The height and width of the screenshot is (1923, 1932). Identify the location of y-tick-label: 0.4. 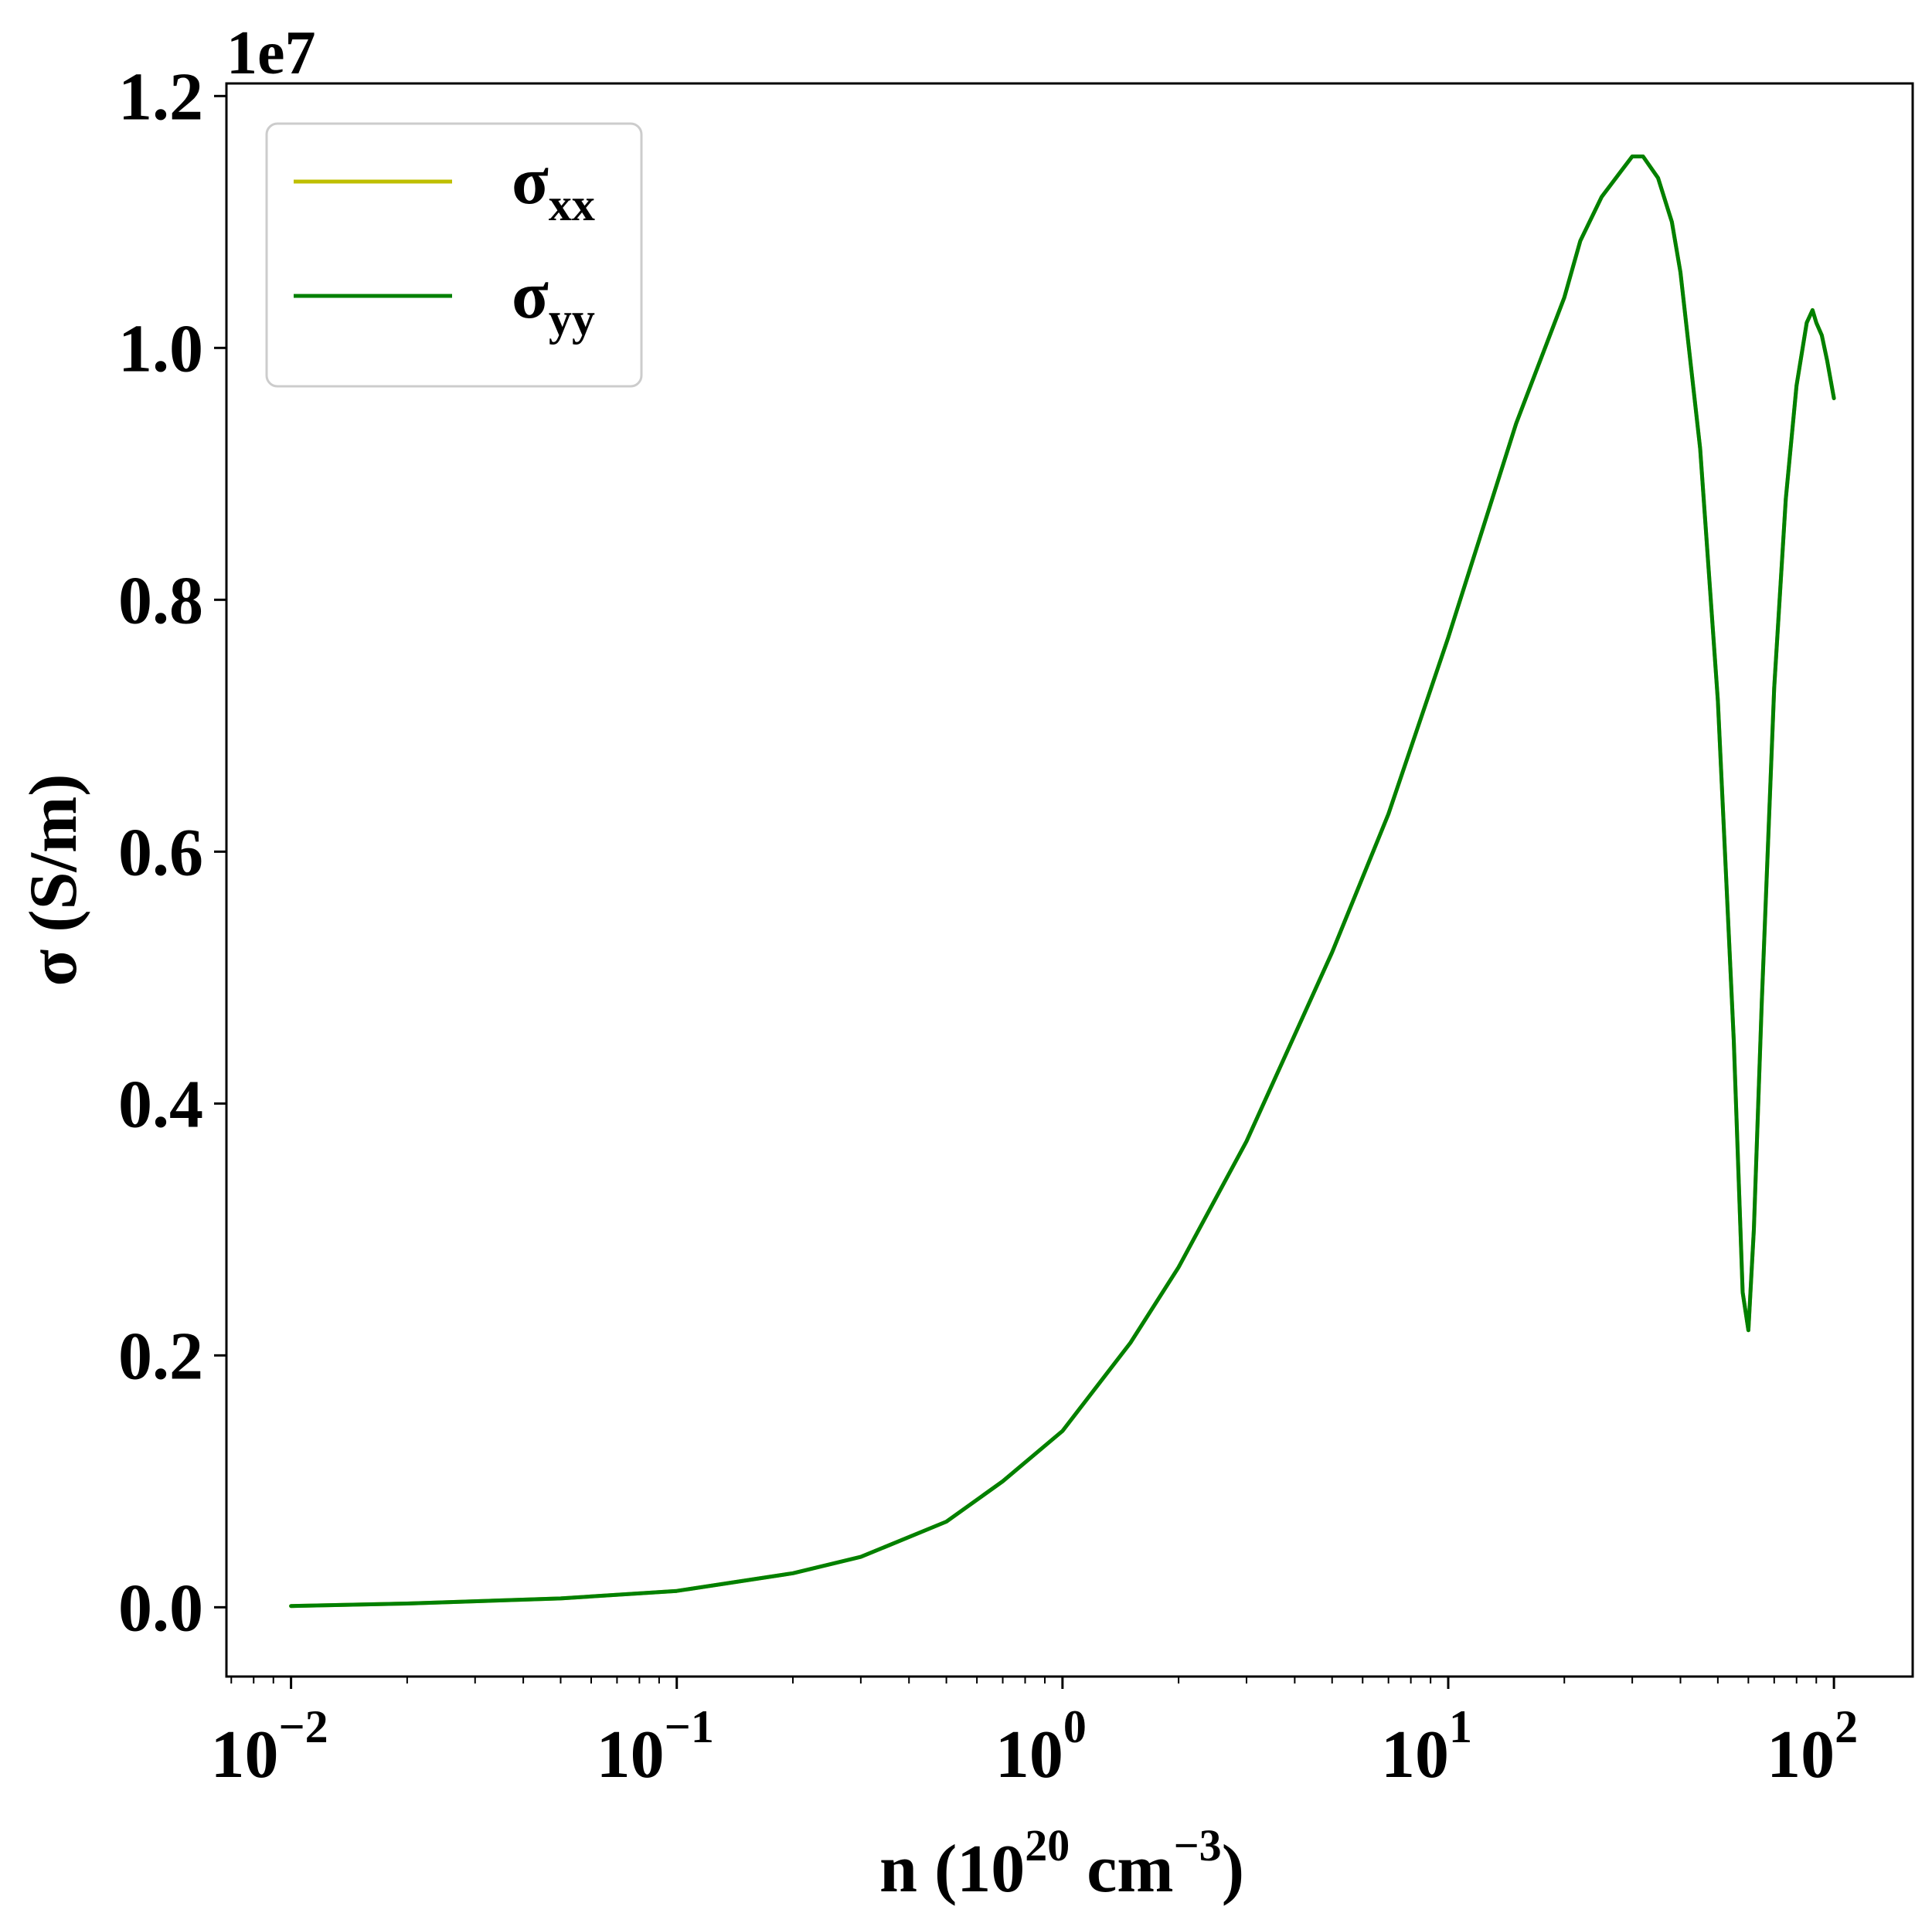
(160, 1104).